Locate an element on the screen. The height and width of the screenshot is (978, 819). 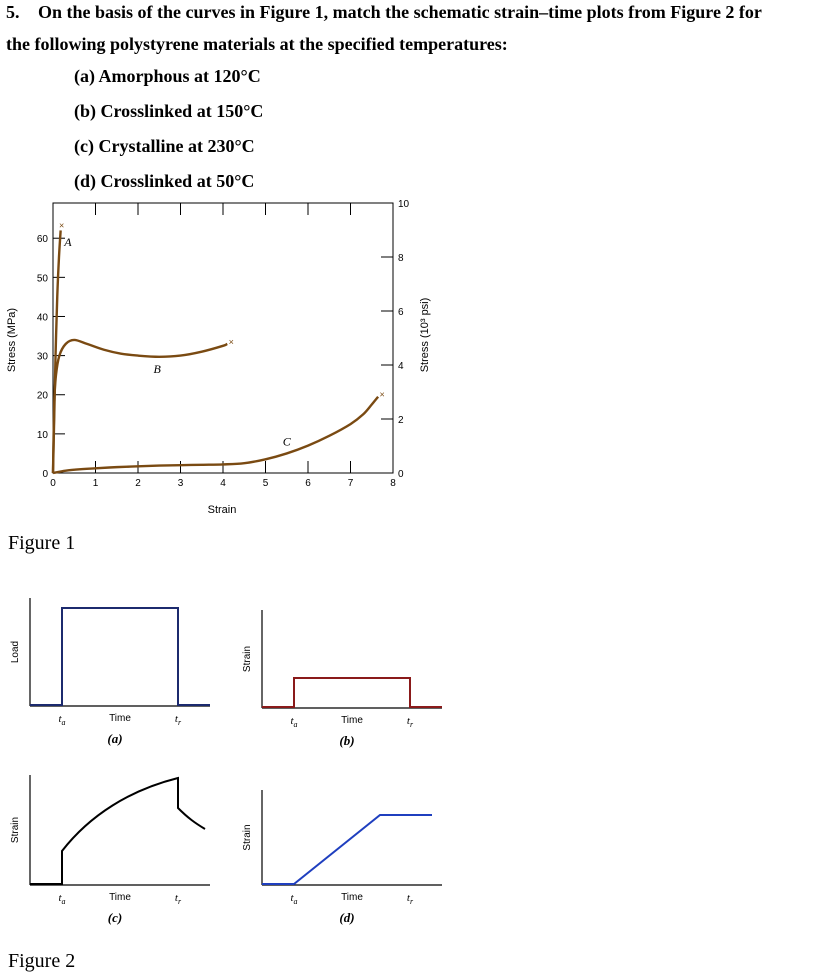
series-break-C: × is located at coordinates (381, 395).